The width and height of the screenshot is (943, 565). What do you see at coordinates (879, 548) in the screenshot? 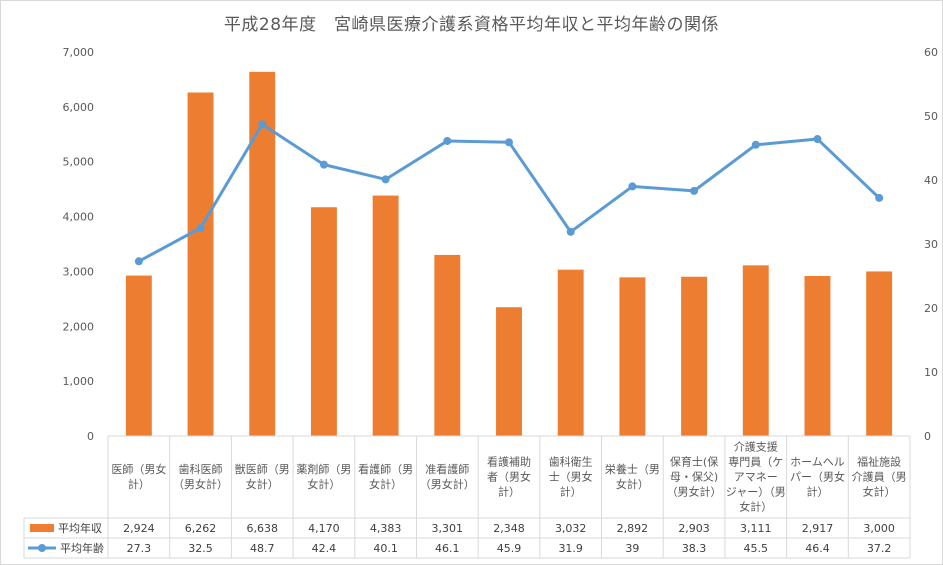
I see `table-value-age: 37.2` at bounding box center [879, 548].